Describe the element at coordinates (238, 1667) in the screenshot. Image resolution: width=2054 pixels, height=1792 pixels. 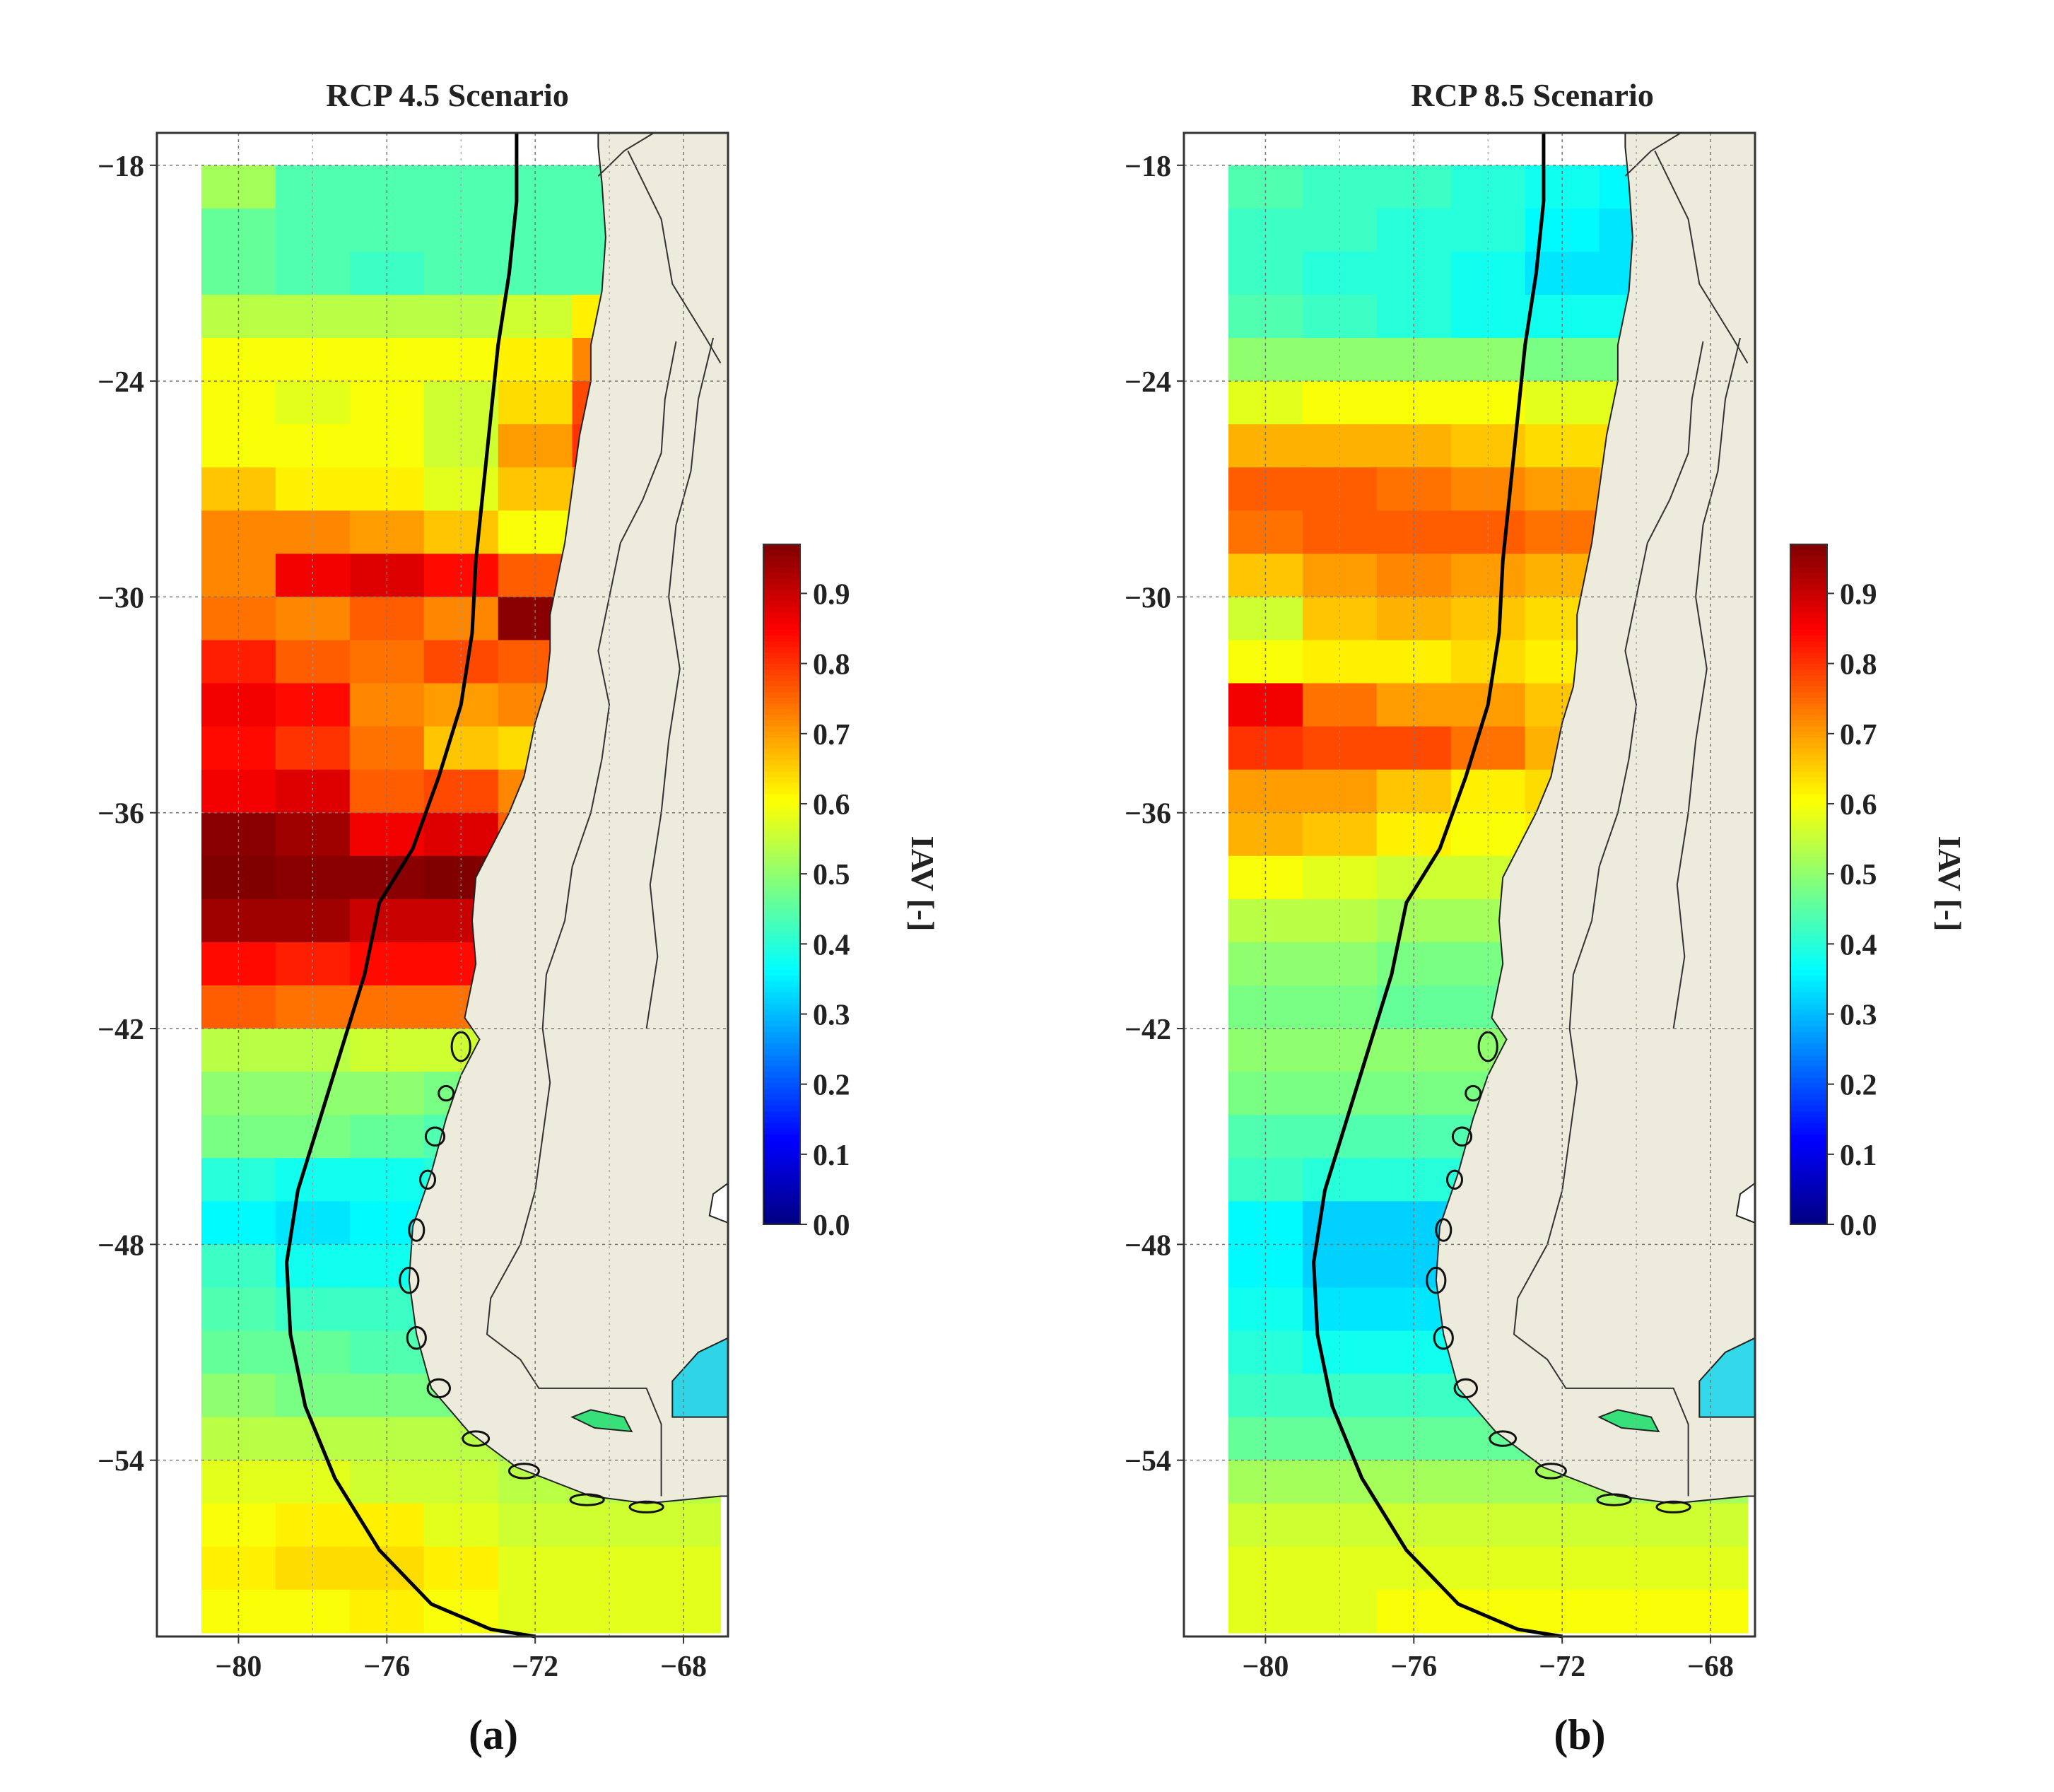
I see `x-tick-label: −80` at that location.